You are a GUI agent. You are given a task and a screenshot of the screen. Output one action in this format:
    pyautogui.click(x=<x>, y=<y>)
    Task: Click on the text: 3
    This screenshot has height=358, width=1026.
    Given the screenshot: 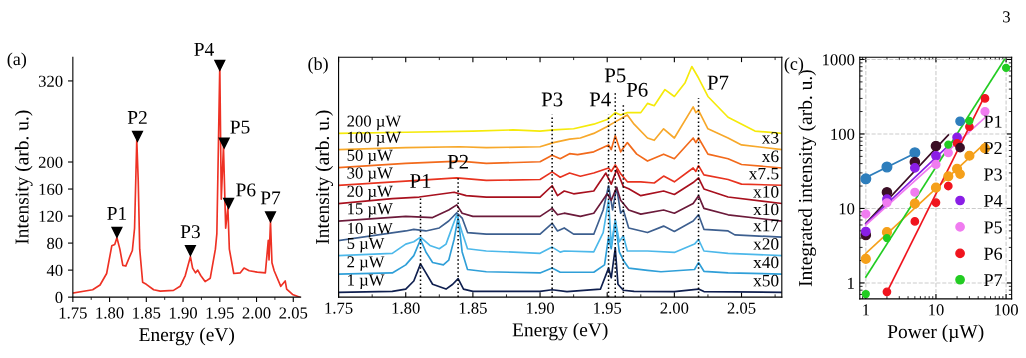 What is the action you would take?
    pyautogui.click(x=1006, y=17)
    